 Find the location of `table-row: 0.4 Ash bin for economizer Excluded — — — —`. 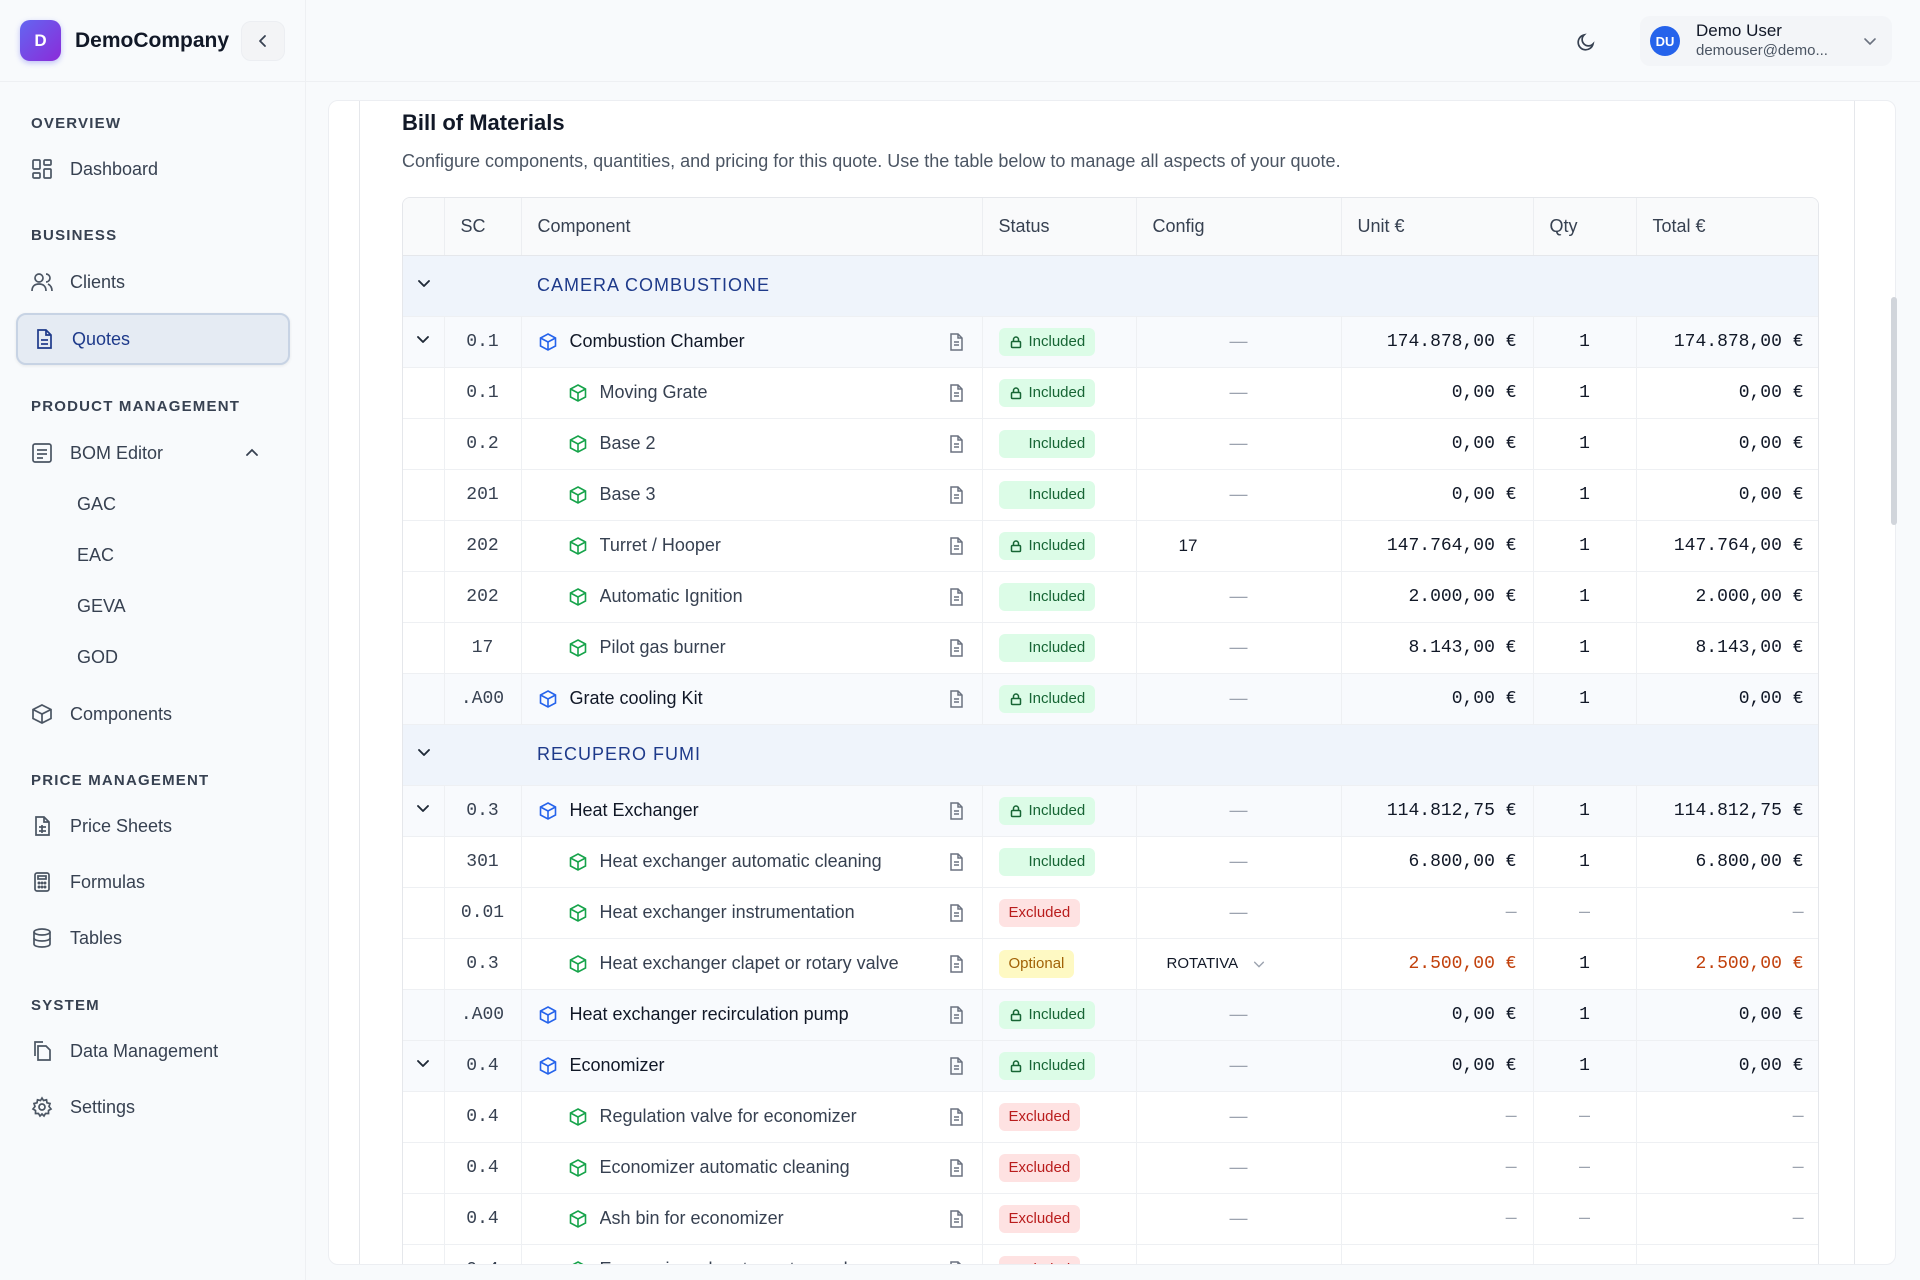

table-row: 0.4 Ash bin for economizer Excluded — — — — is located at coordinates (1110, 1219).